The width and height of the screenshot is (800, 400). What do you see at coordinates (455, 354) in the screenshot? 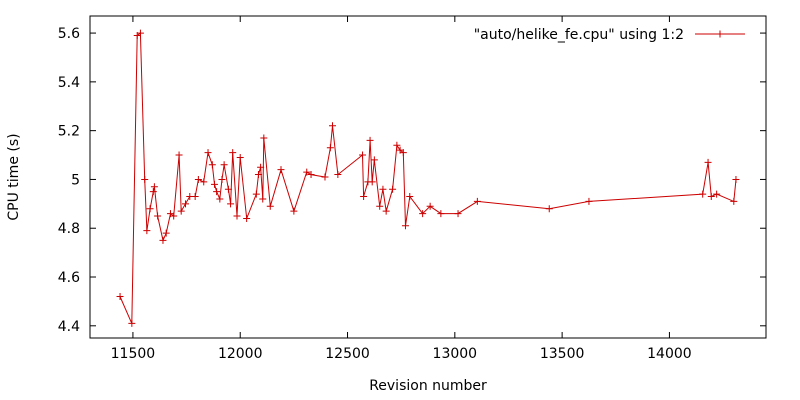
I see `x-tick-label: 13000` at bounding box center [455, 354].